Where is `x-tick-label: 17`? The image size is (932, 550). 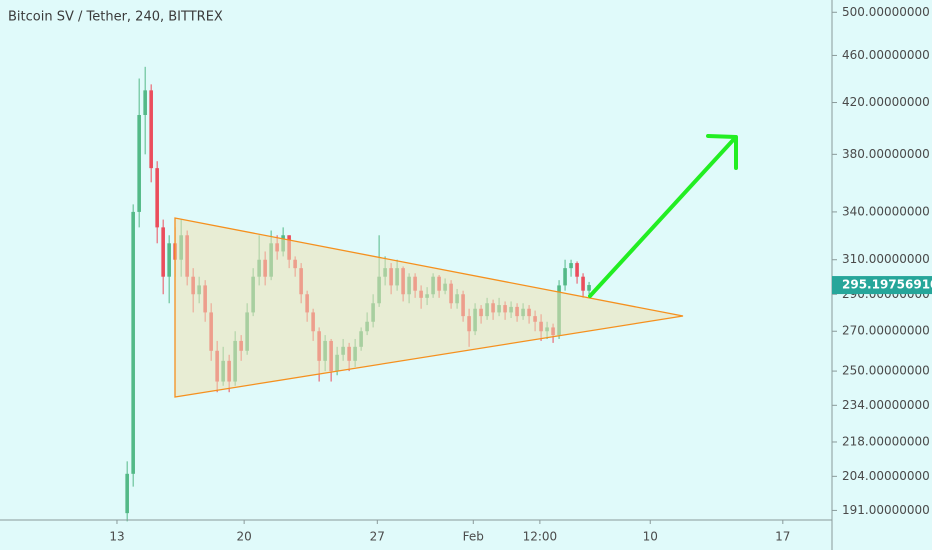 x-tick-label: 17 is located at coordinates (782, 537).